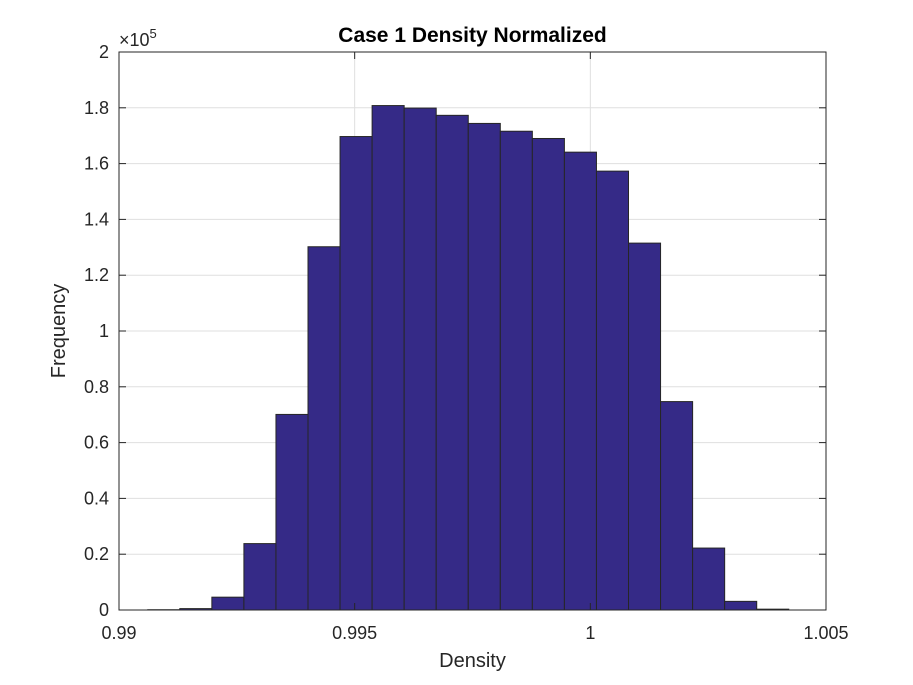  What do you see at coordinates (354, 633) in the screenshot?
I see `x-tick-label: 0.995` at bounding box center [354, 633].